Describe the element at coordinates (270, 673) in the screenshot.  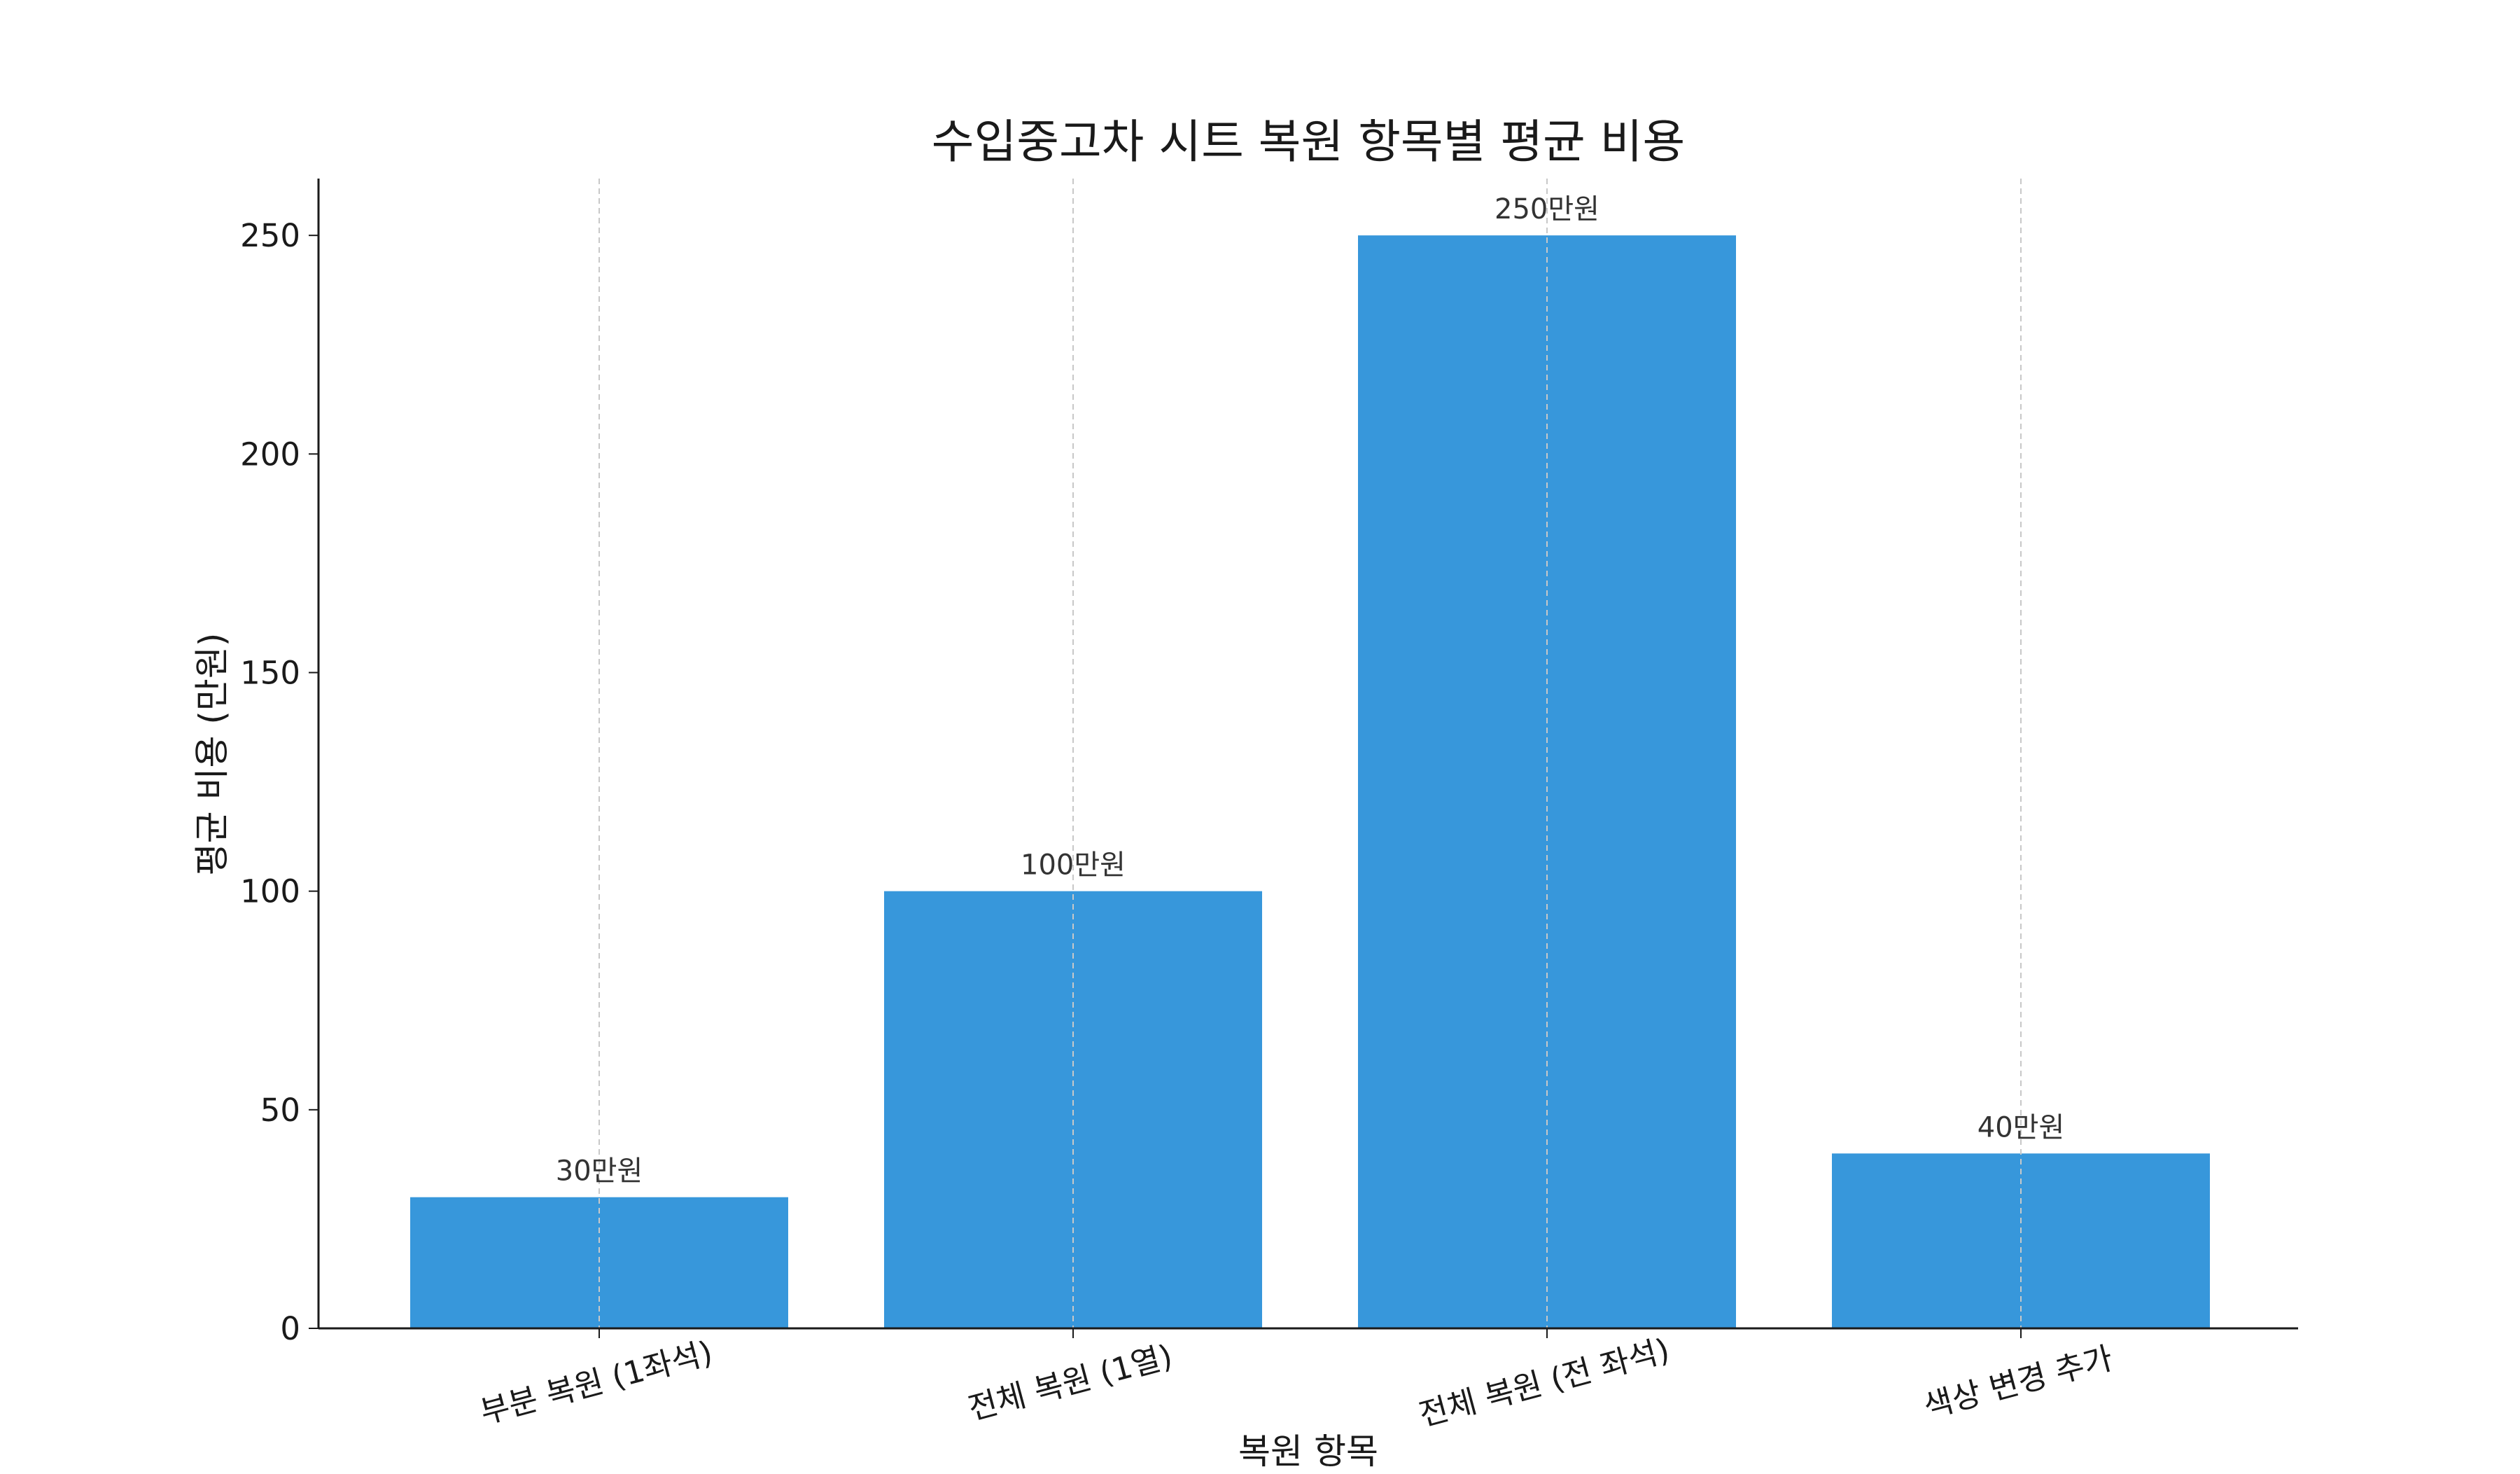
I see `y-tick-label: 150` at that location.